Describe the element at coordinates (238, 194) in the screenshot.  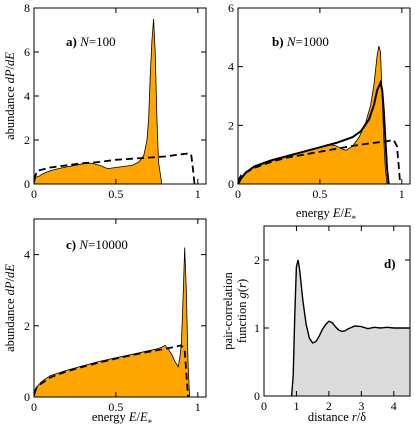
I see `panel-b-xtick-label: 0` at that location.